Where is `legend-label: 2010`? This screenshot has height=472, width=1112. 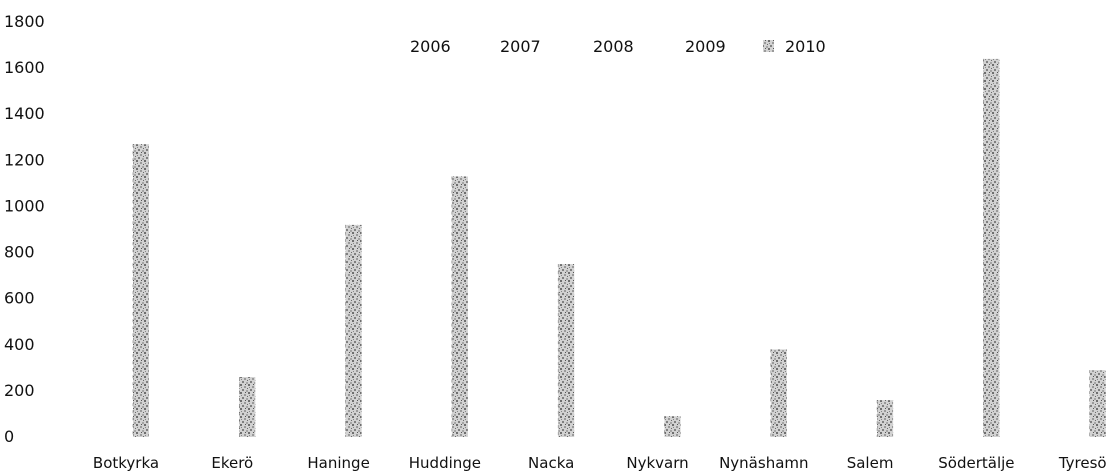 legend-label: 2010 is located at coordinates (805, 46).